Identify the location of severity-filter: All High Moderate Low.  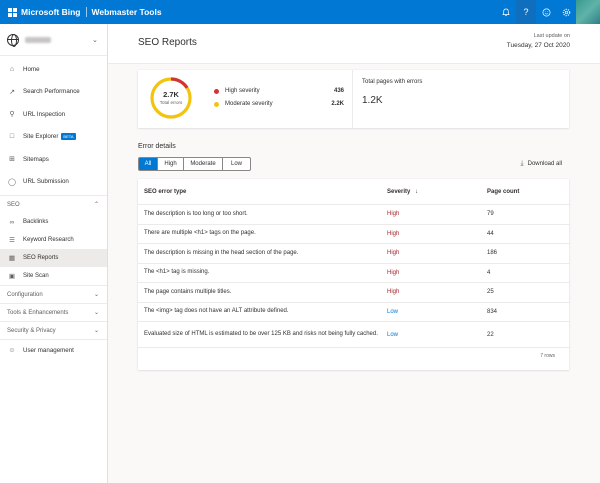
(194, 164).